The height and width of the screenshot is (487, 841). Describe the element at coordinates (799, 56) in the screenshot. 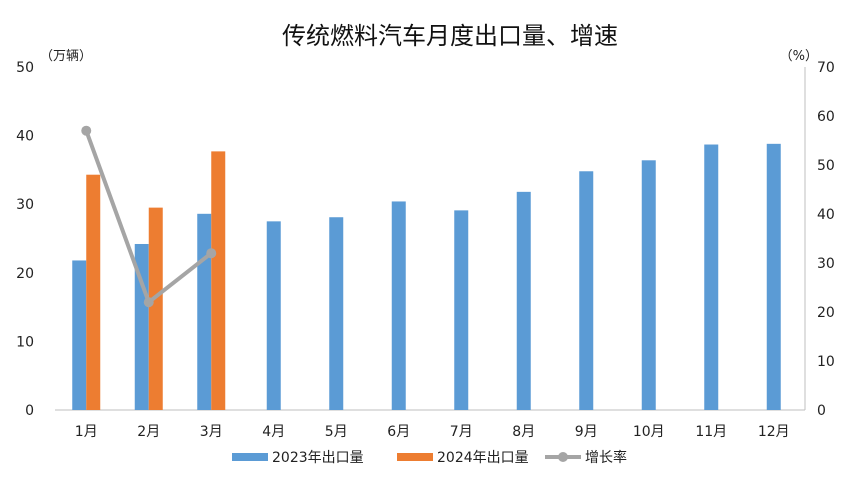

I see `right-axis-unit: （%）` at that location.